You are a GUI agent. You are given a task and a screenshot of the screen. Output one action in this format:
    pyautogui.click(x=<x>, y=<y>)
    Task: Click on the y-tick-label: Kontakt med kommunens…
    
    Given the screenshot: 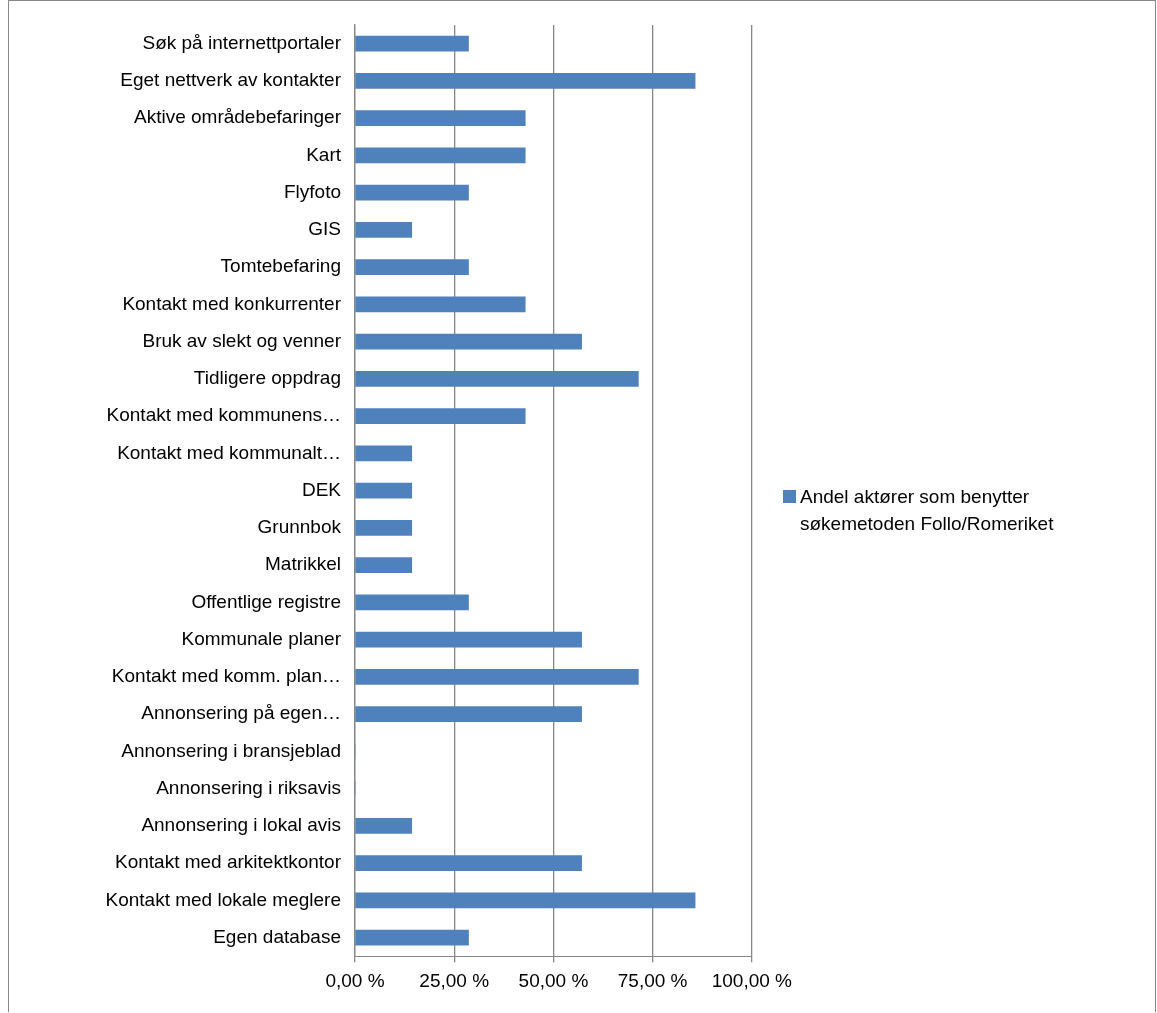 What is the action you would take?
    pyautogui.click(x=223, y=415)
    